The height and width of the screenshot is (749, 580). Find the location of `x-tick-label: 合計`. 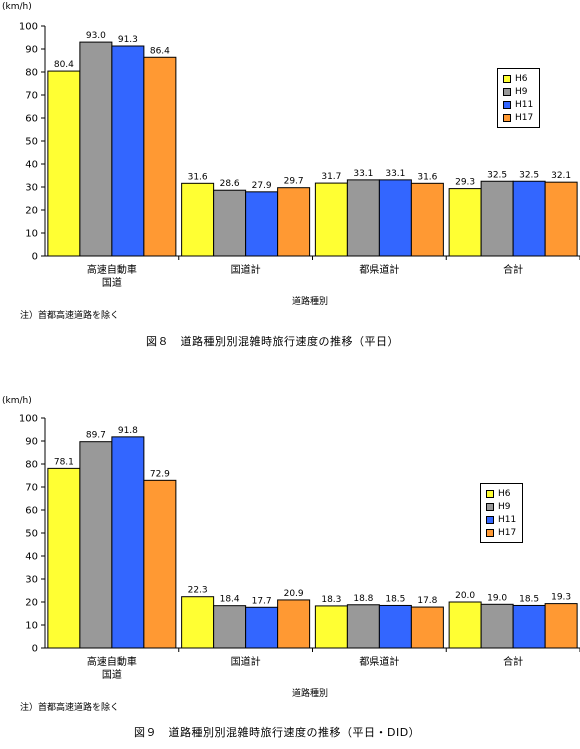

x-tick-label: 合計 is located at coordinates (513, 269).